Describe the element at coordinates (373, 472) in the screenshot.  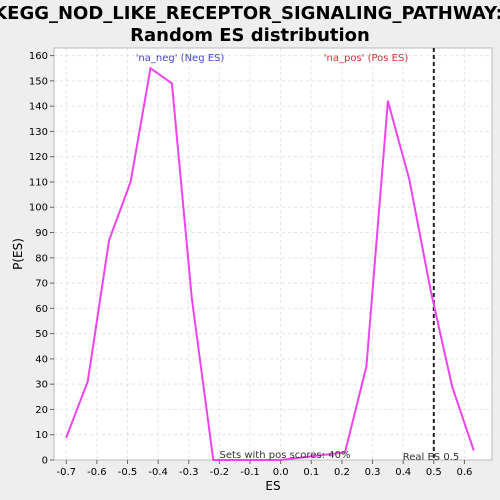
I see `x-tick-label: 0.3` at that location.